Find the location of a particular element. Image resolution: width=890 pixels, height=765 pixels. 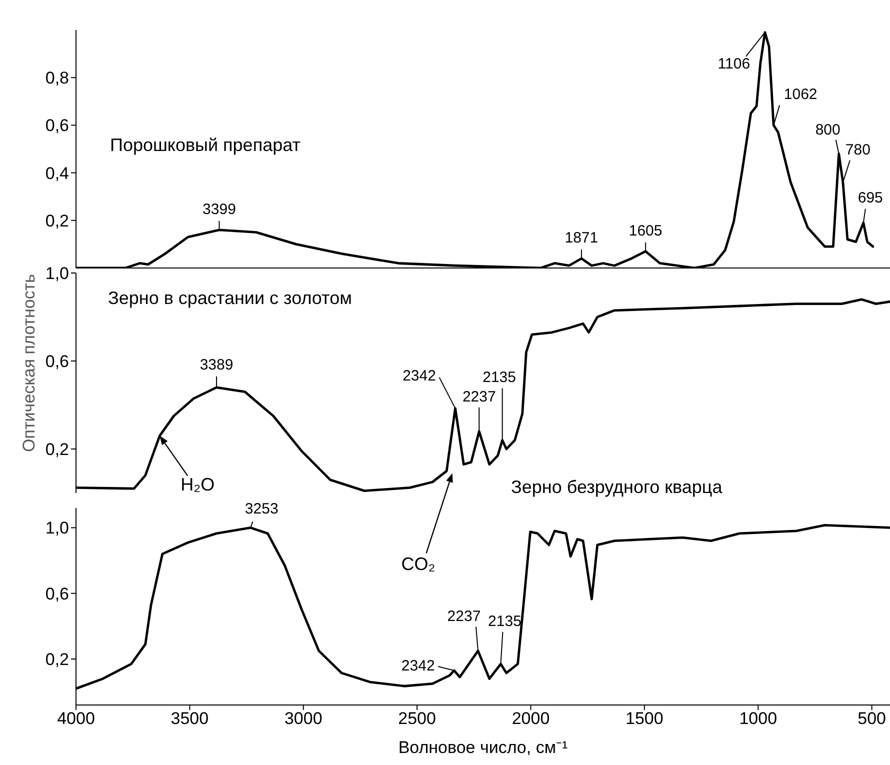

x-tick-label: 1500 is located at coordinates (645, 718).